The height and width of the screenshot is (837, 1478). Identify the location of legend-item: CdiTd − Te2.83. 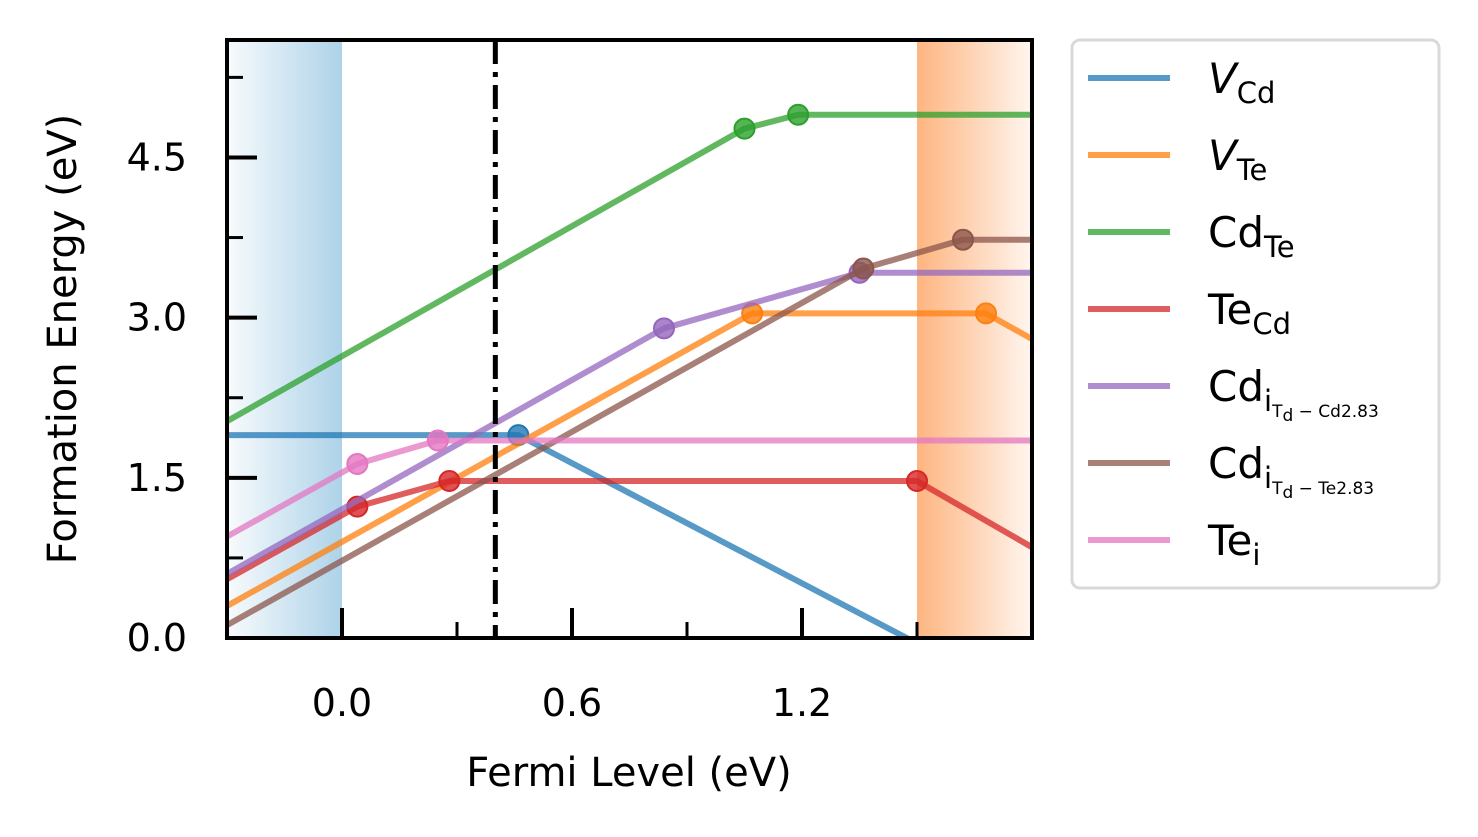
(1231, 471).